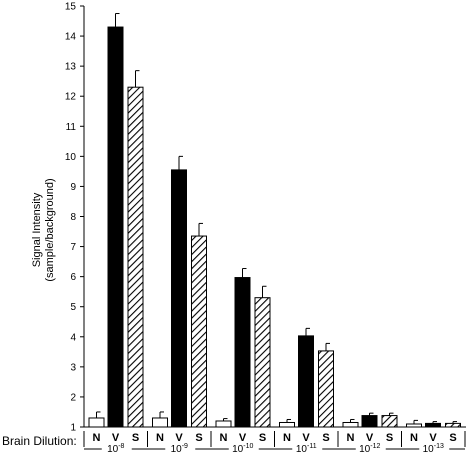  What do you see at coordinates (73, 217) in the screenshot?
I see `y-tick-label: 8` at bounding box center [73, 217].